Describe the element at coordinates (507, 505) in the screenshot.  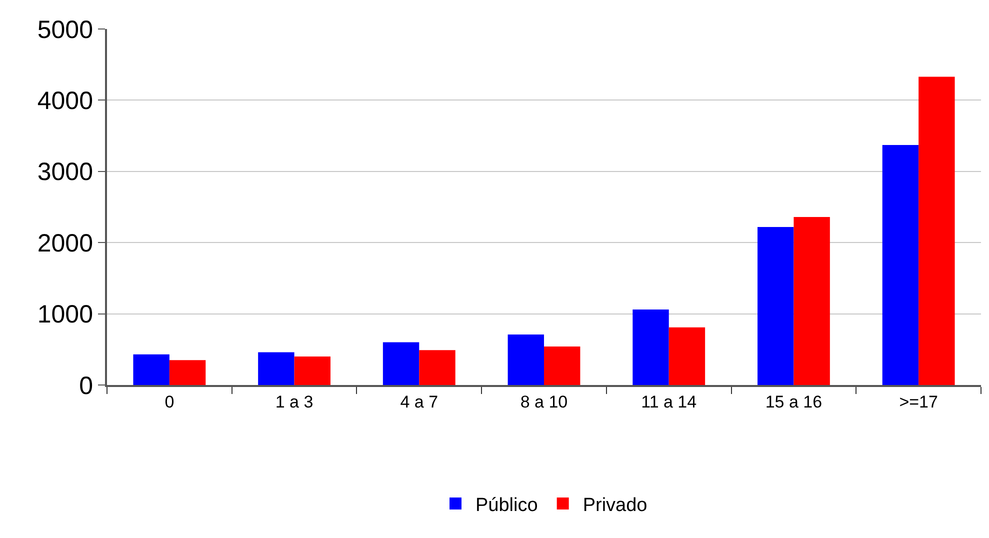
I see `legend-label: Público` at that location.